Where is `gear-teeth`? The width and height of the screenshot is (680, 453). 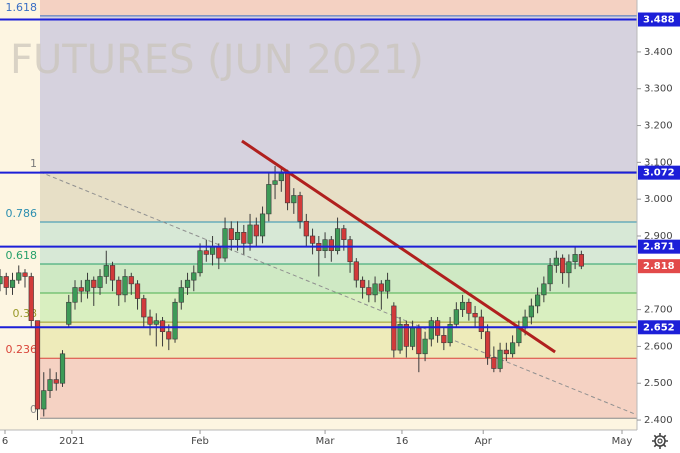
gear-teeth is located at coordinates (660, 441).